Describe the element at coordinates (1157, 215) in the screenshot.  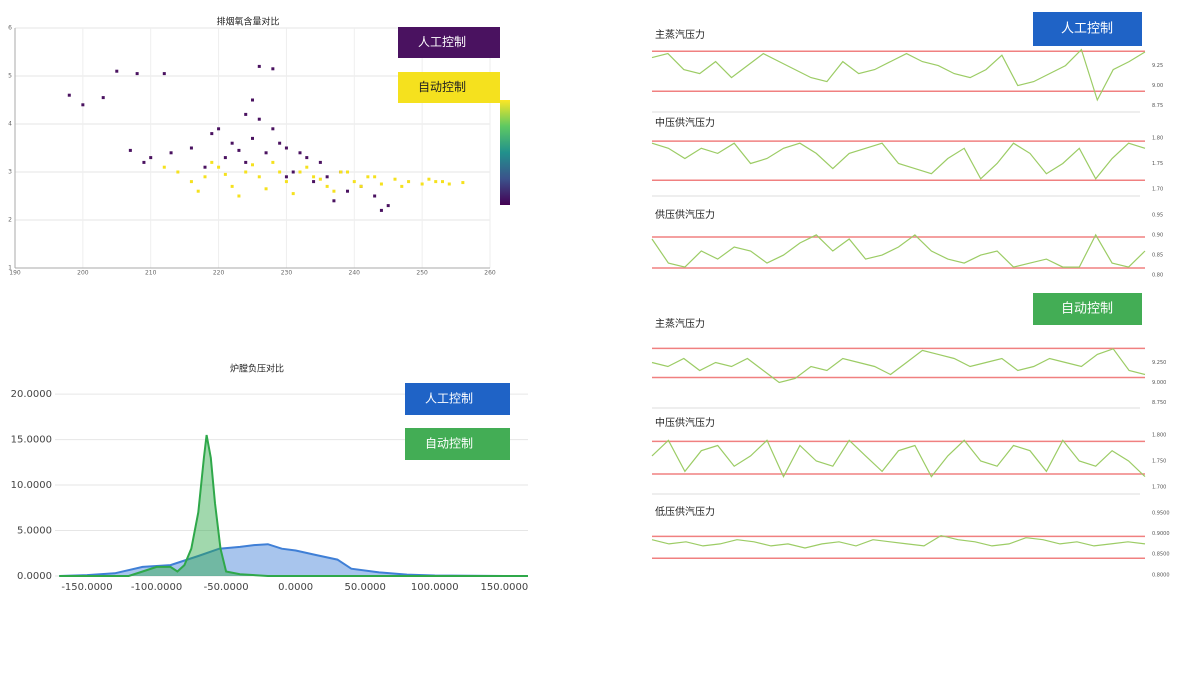
I see `y-tick-label: 0.95` at that location.